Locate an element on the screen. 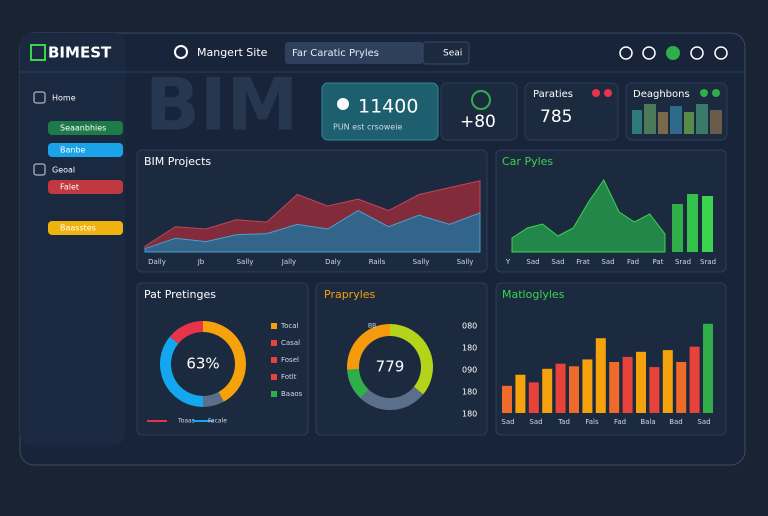 The image size is (768, 516). legend-label: Fosel is located at coordinates (290, 360).